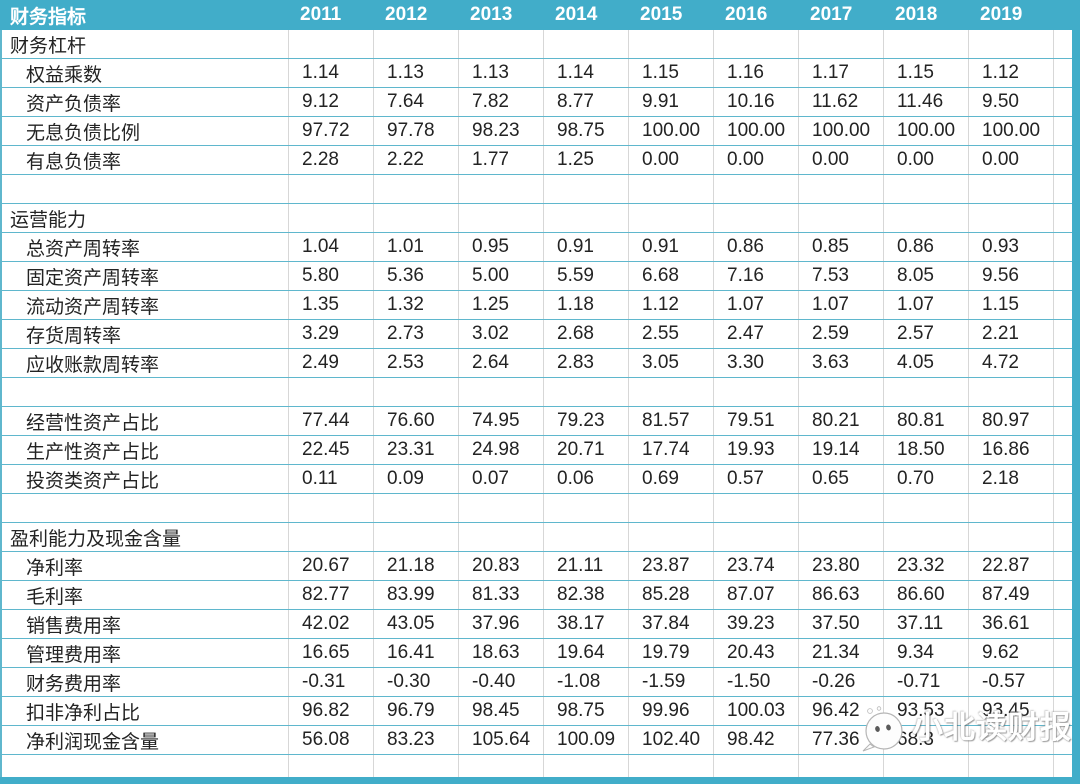 Image resolution: width=1080 pixels, height=784 pixels. Describe the element at coordinates (145, 766) in the screenshot. I see `row-label` at that location.